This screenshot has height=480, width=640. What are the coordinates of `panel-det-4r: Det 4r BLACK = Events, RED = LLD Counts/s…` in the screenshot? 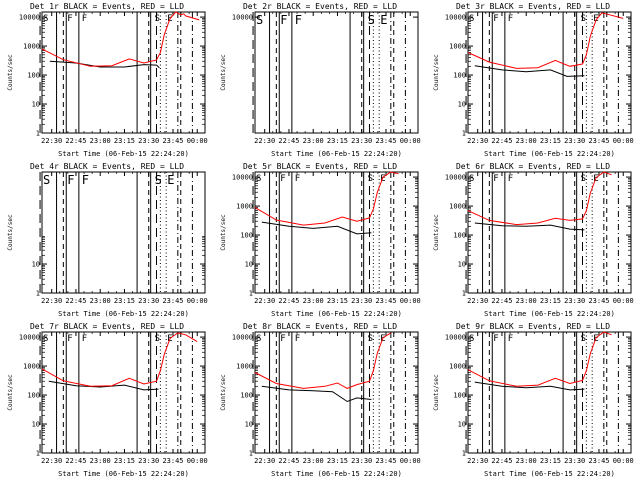 It's located at (106, 240).